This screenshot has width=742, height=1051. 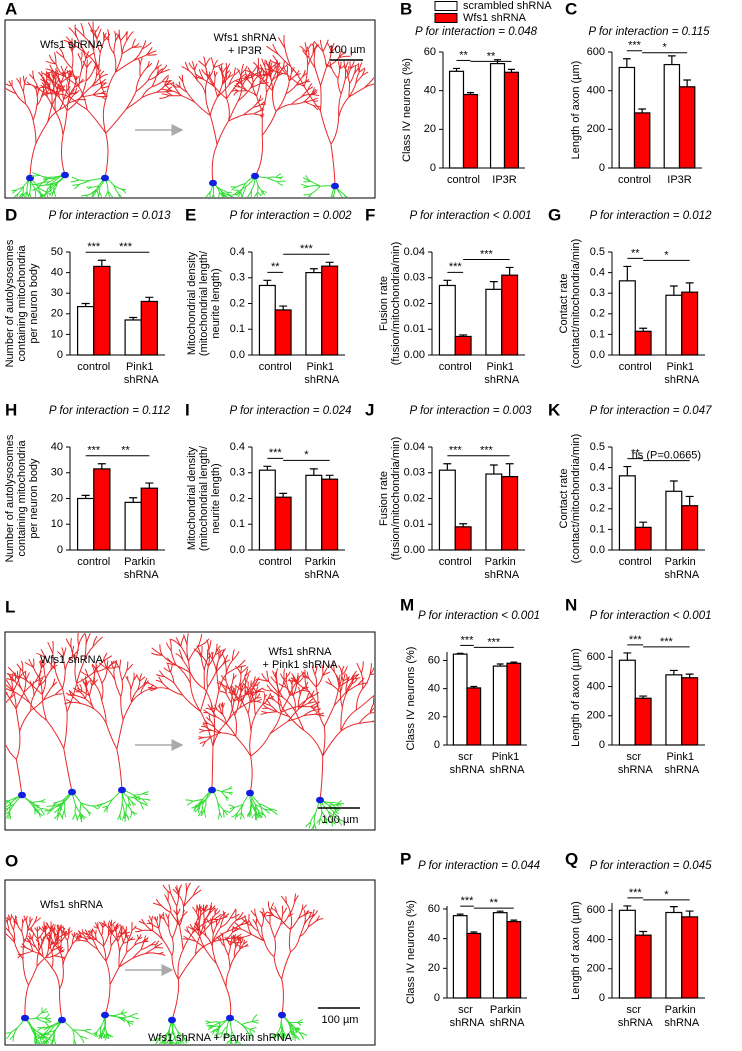 What do you see at coordinates (245, 51) in the screenshot?
I see `image-label: + IP3R` at bounding box center [245, 51].